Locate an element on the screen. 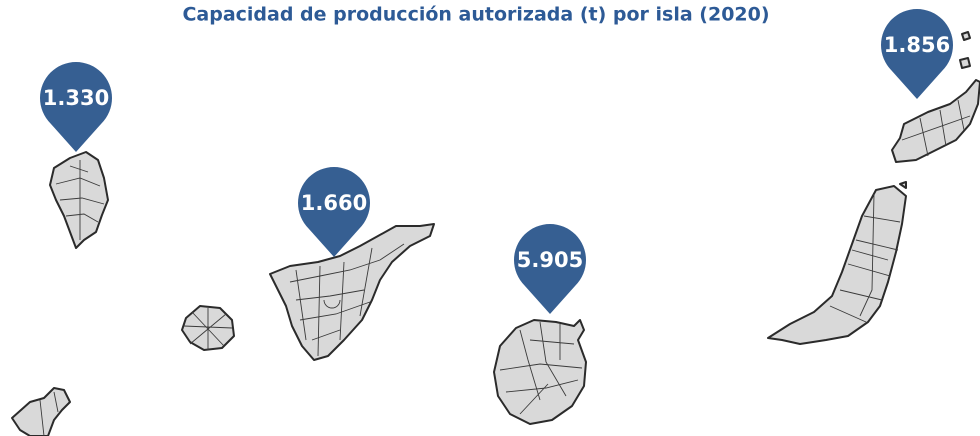  pin-label: 1.660 is located at coordinates (334, 203).